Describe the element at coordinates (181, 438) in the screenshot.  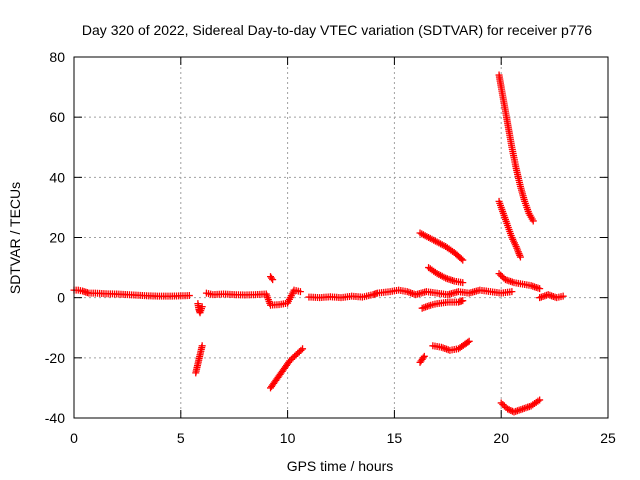
I see `x-tick-label: 5` at that location.